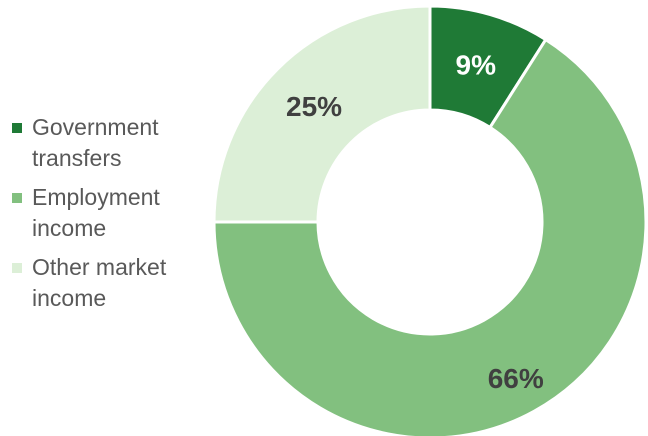 Image resolution: width=648 pixels, height=436 pixels. I want to click on legend-swatch-employment-income, so click(17, 198).